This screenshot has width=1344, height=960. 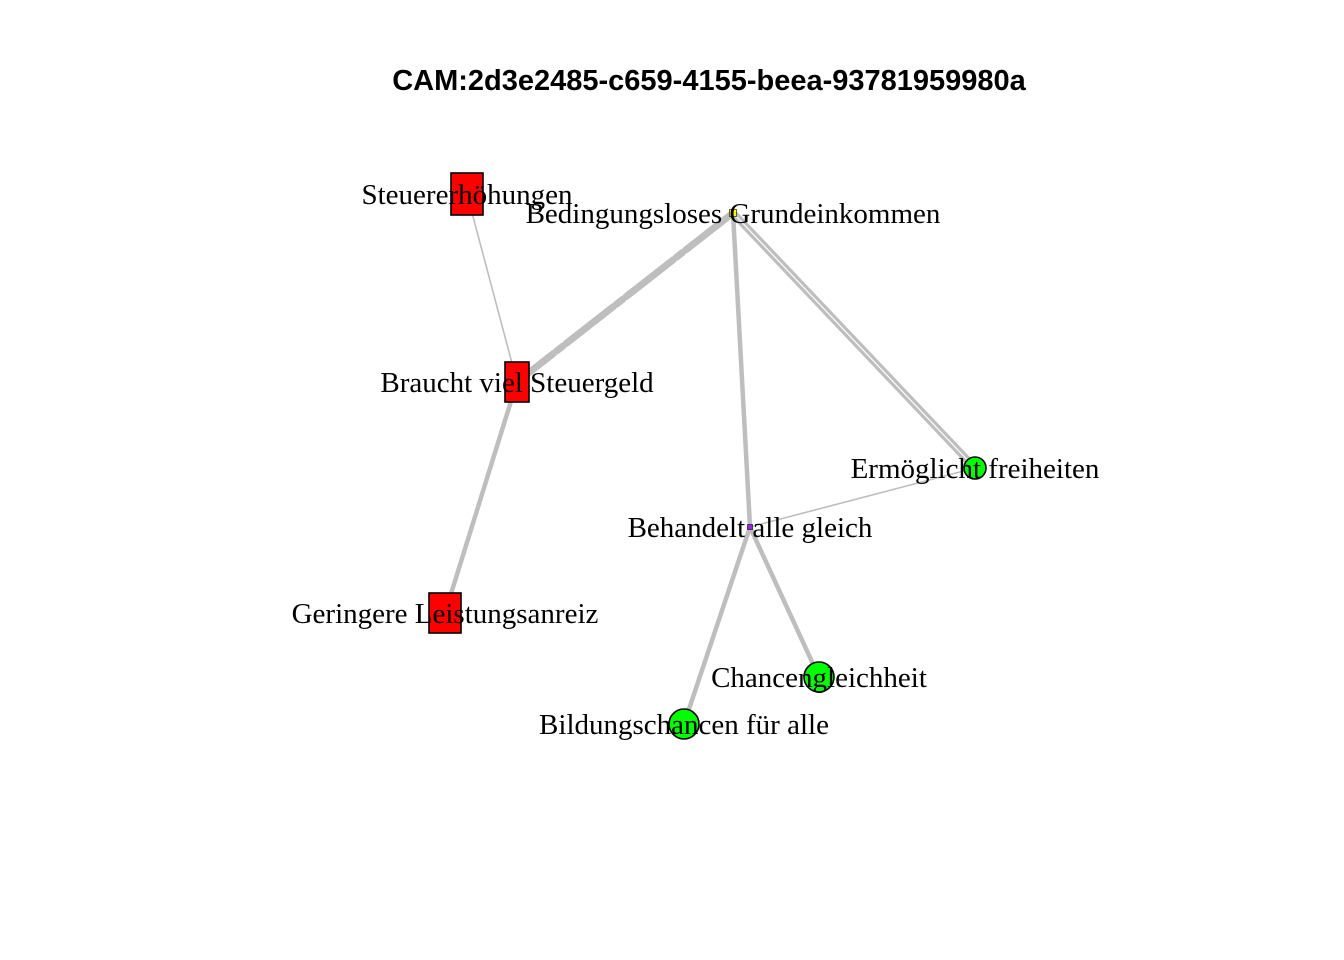 I want to click on edge-bgk-braucht, so click(x=625, y=297).